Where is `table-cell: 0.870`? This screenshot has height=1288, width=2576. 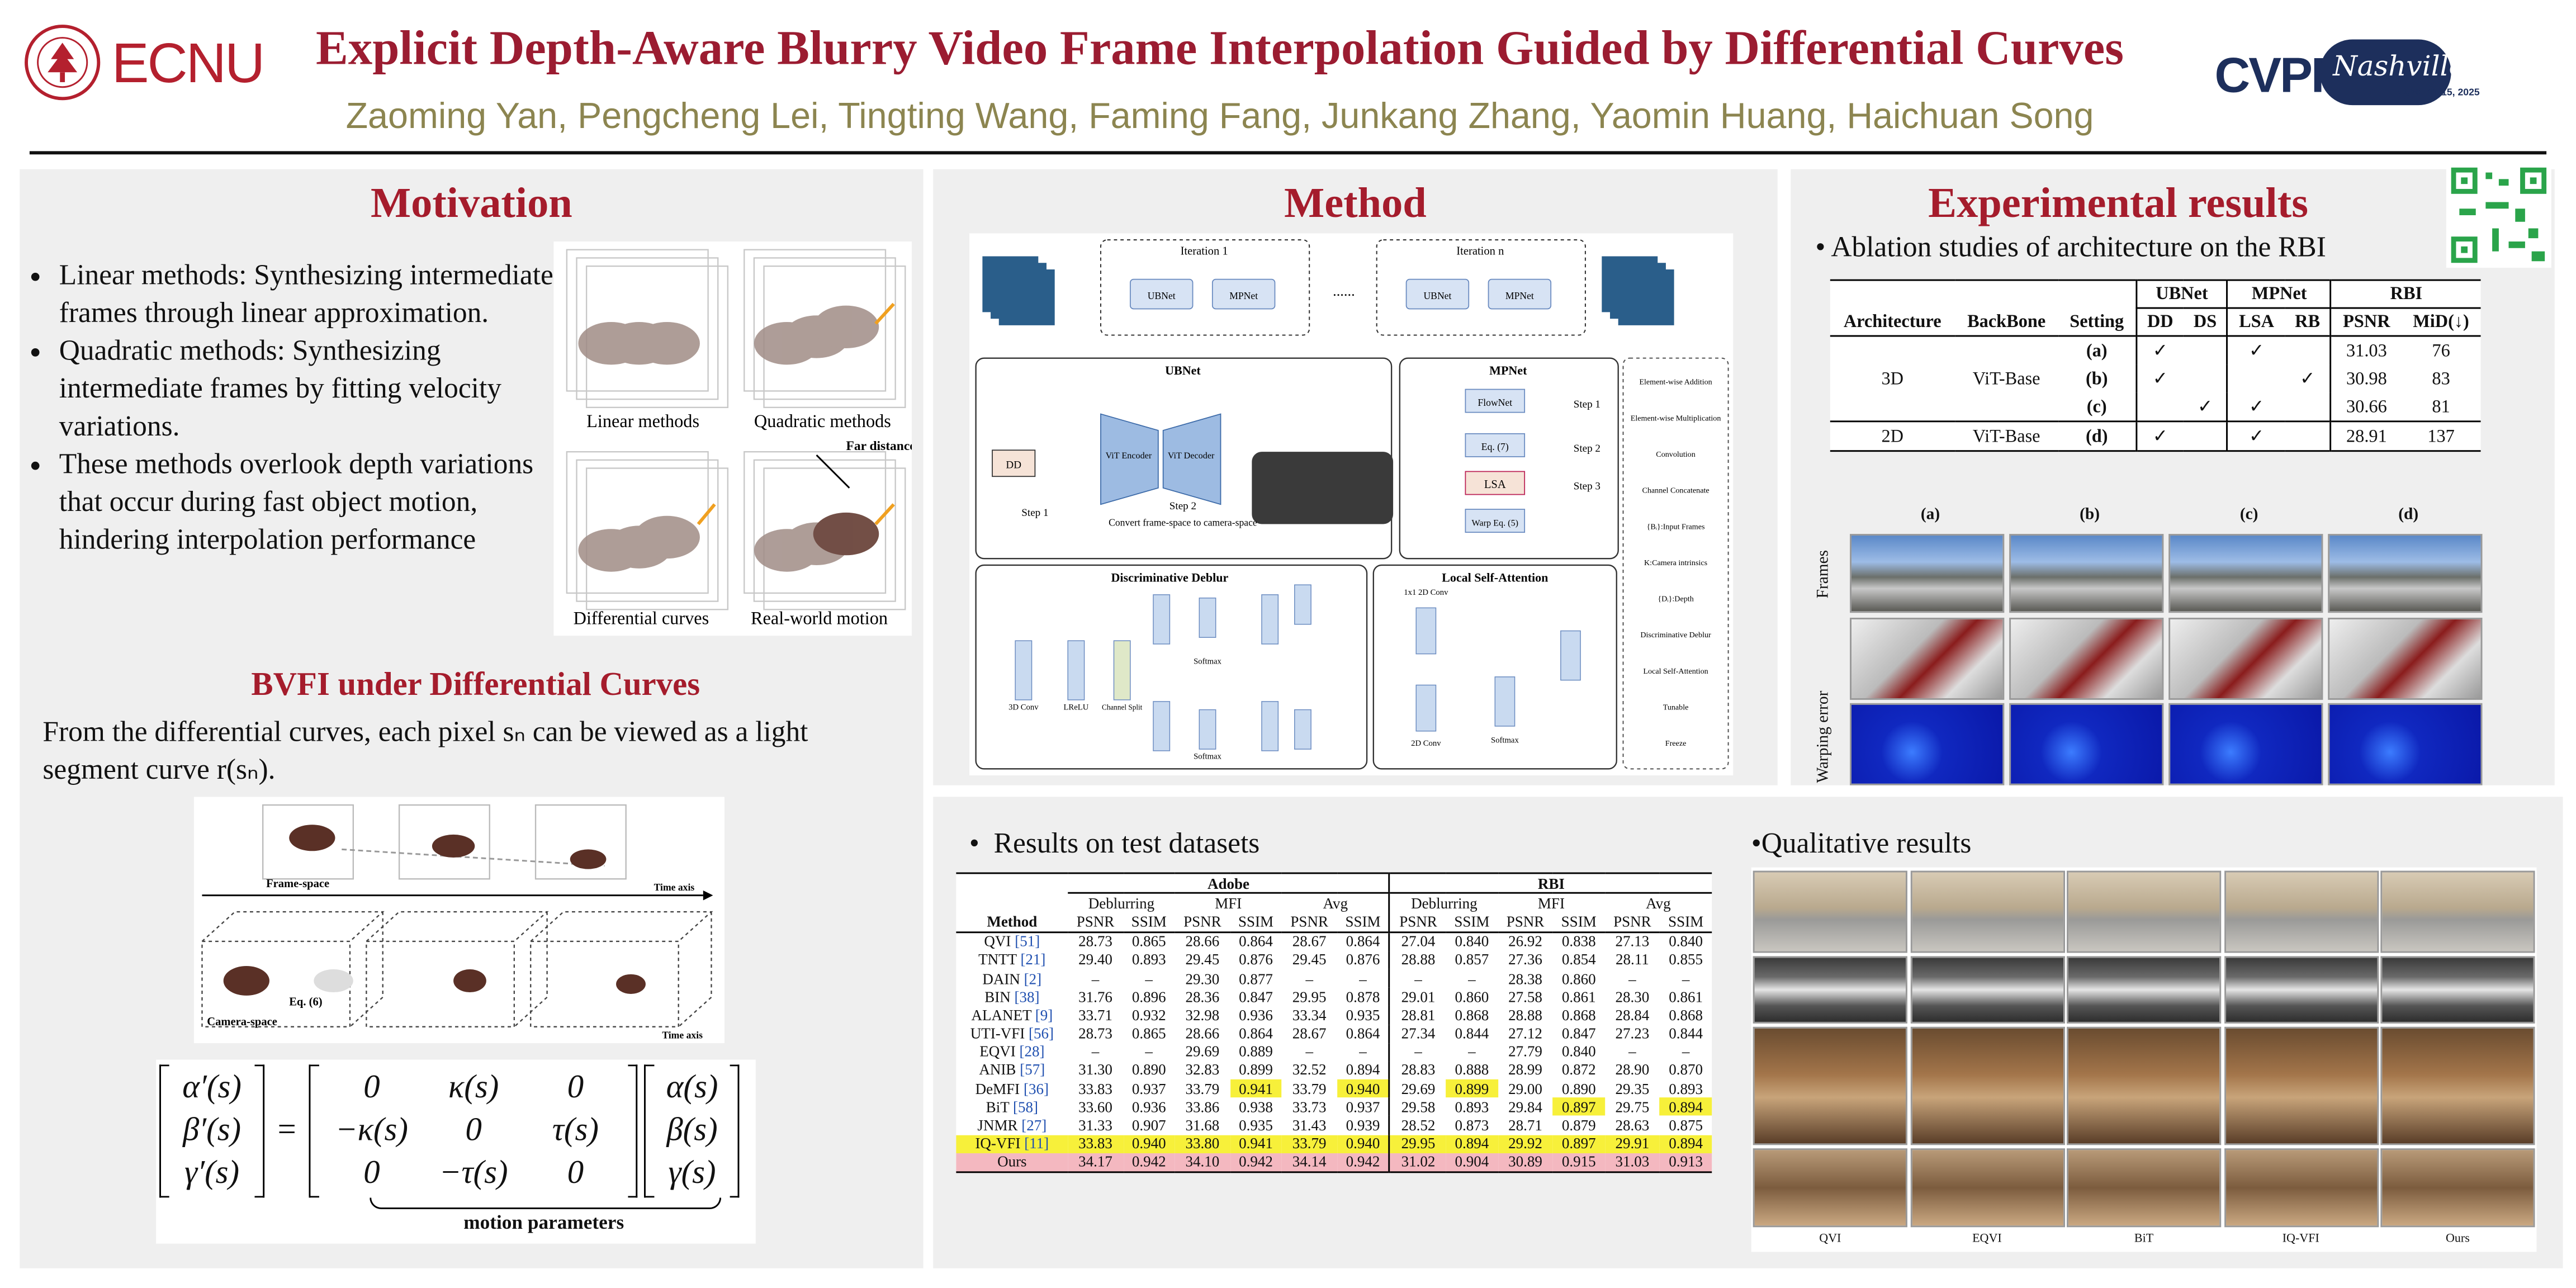 table-cell: 0.870 is located at coordinates (1686, 1070).